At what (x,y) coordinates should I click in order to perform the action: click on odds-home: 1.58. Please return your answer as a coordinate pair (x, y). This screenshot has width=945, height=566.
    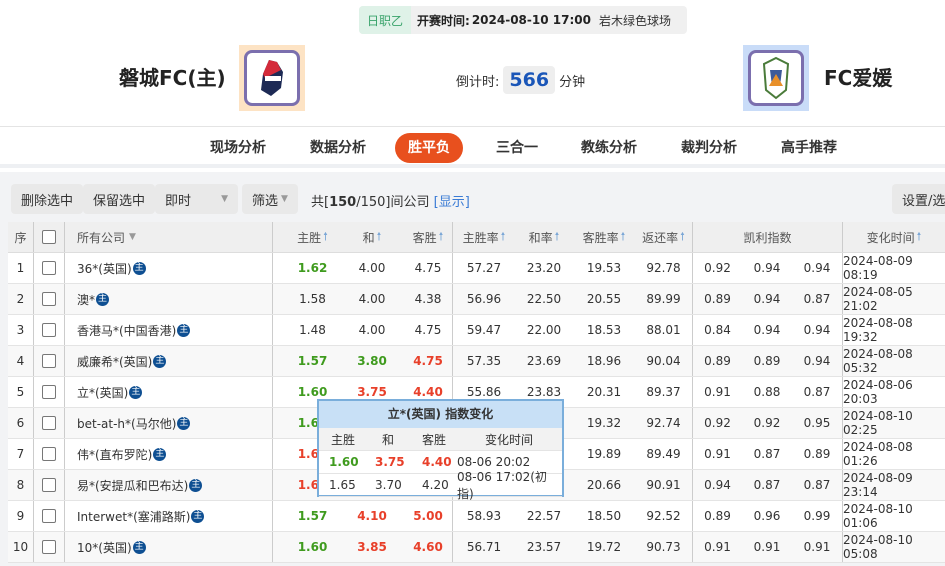
    Looking at the image, I should click on (312, 299).